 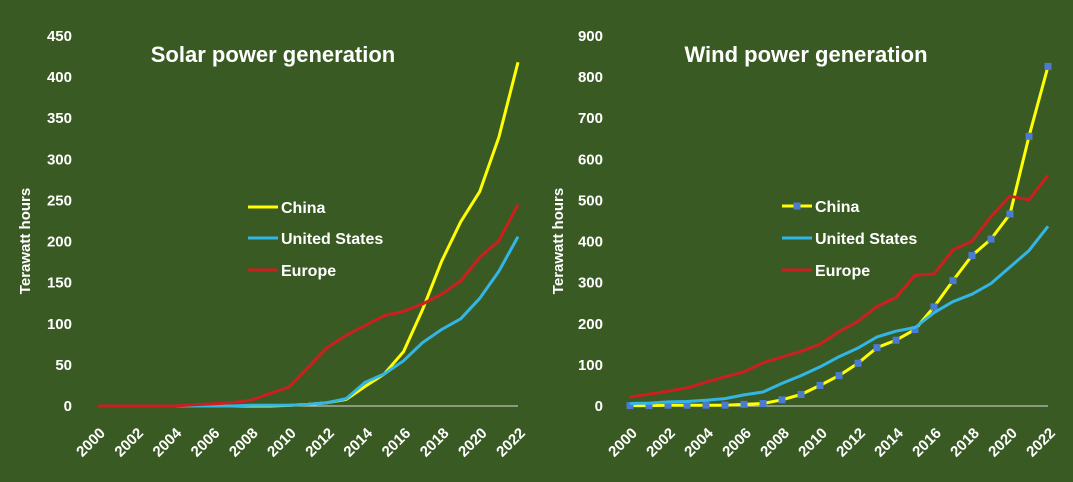 What do you see at coordinates (59, 36) in the screenshot?
I see `y-tick-label: 450` at bounding box center [59, 36].